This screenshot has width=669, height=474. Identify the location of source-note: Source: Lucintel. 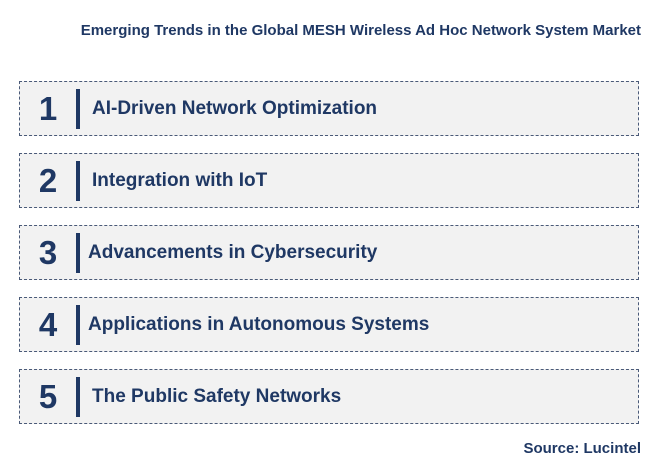
(582, 448).